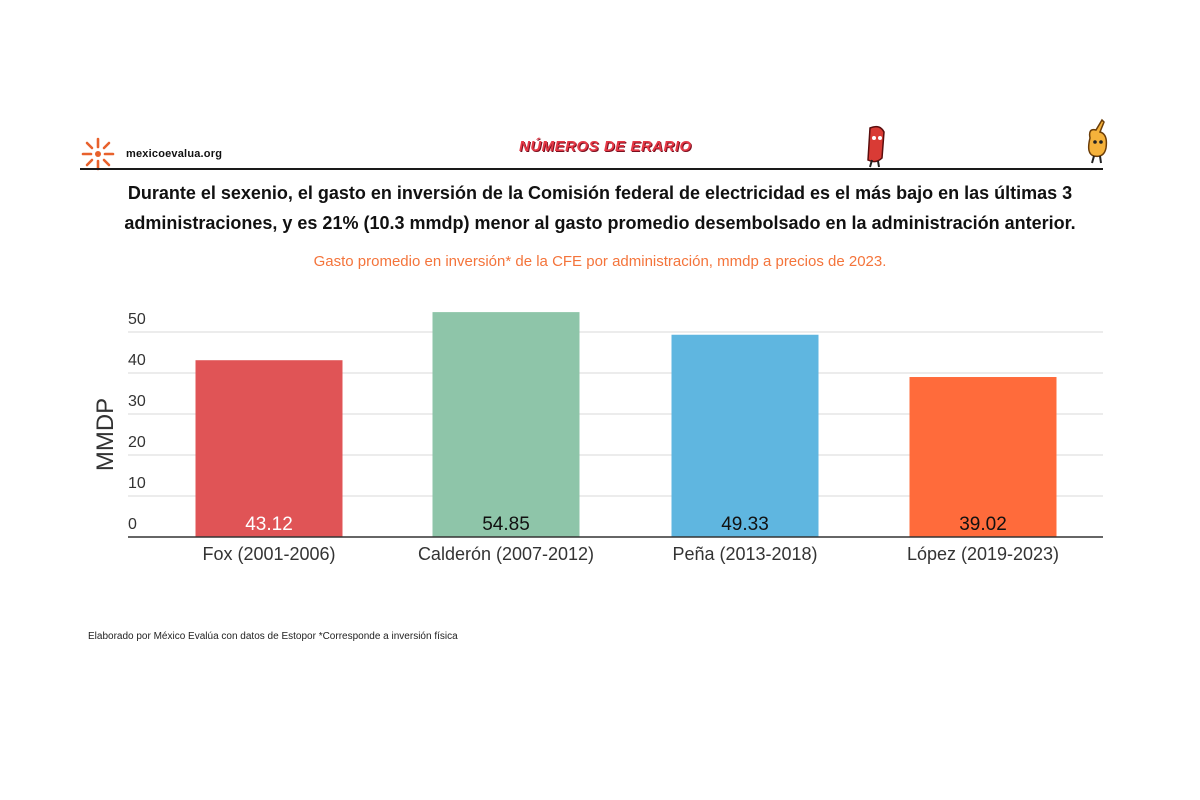  I want to click on header: mexicoevalua.org NÚMEROS DE ERARIO, so click(594, 144).